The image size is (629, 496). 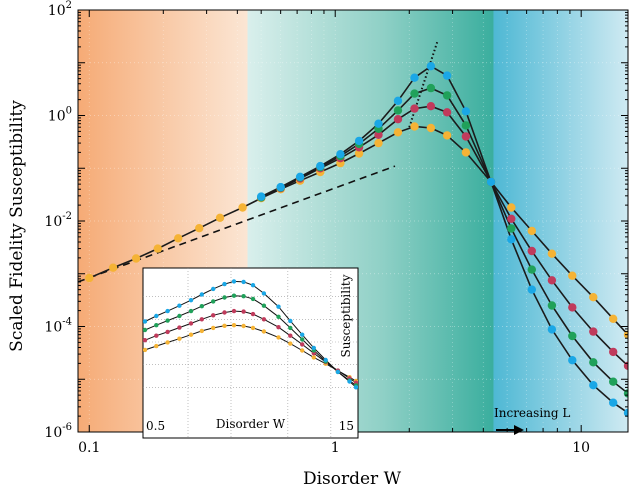 I want to click on y-tick-label: 10⁻⁴, so click(x=58, y=326).